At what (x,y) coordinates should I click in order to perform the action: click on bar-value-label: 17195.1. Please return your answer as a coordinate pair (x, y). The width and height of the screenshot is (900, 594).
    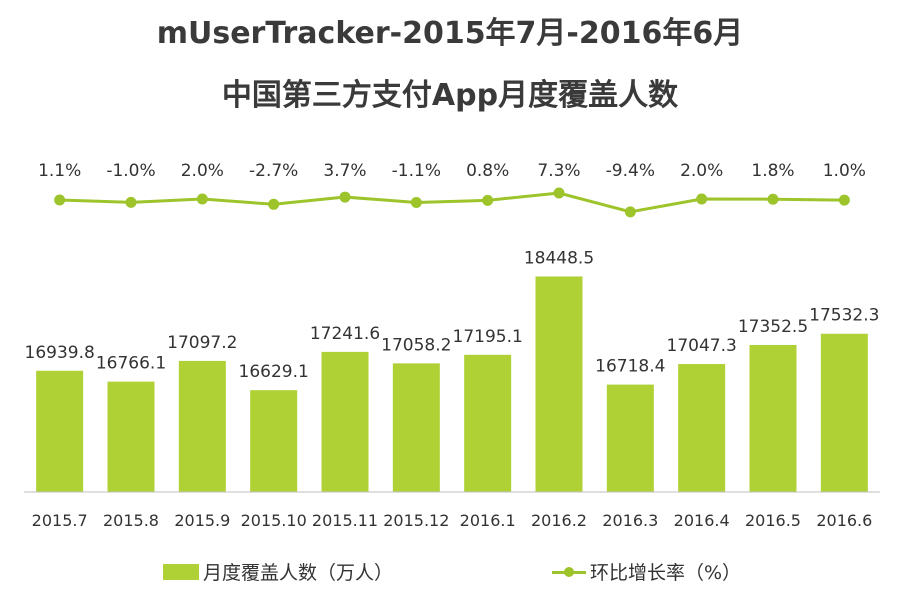
    Looking at the image, I should click on (488, 337).